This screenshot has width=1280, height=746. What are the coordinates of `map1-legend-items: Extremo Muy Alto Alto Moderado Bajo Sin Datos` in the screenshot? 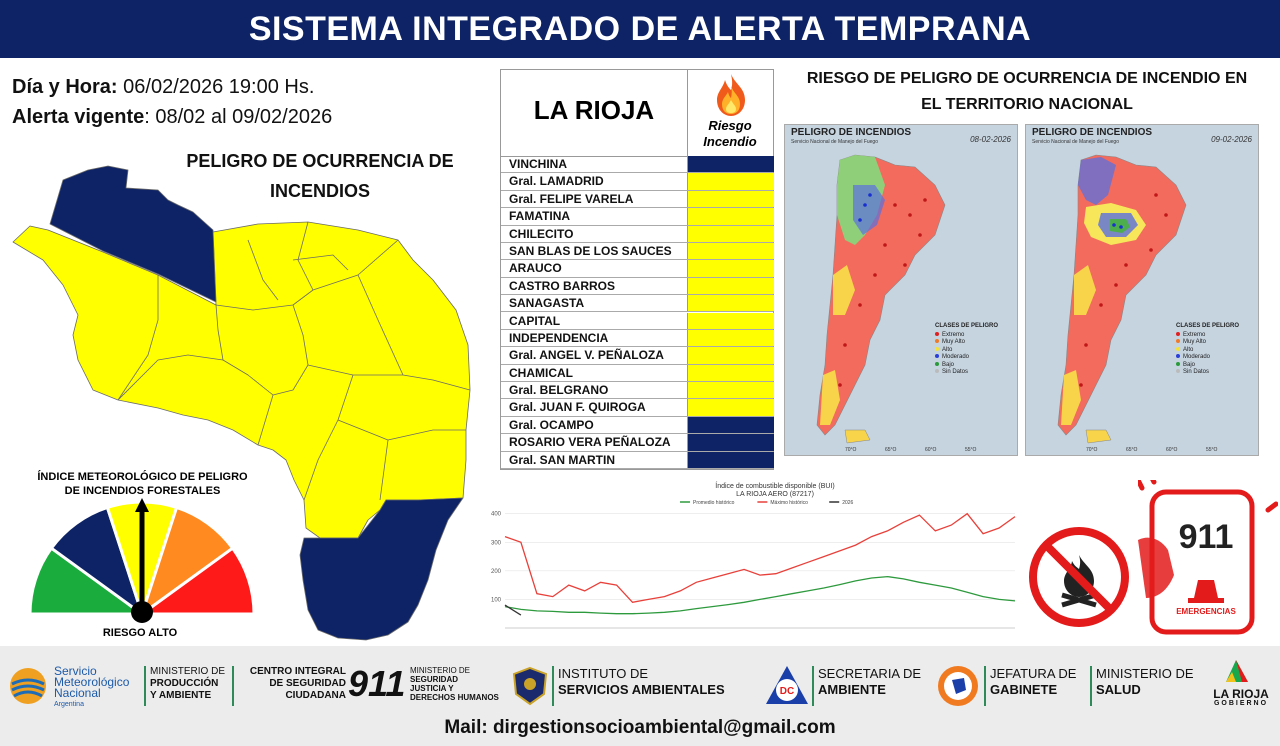 It's located at (966, 354).